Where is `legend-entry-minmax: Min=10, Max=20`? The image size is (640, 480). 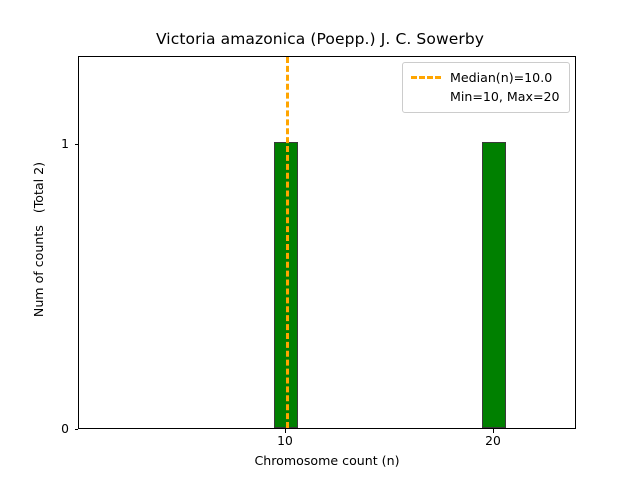 legend-entry-minmax: Min=10, Max=20 is located at coordinates (485, 96).